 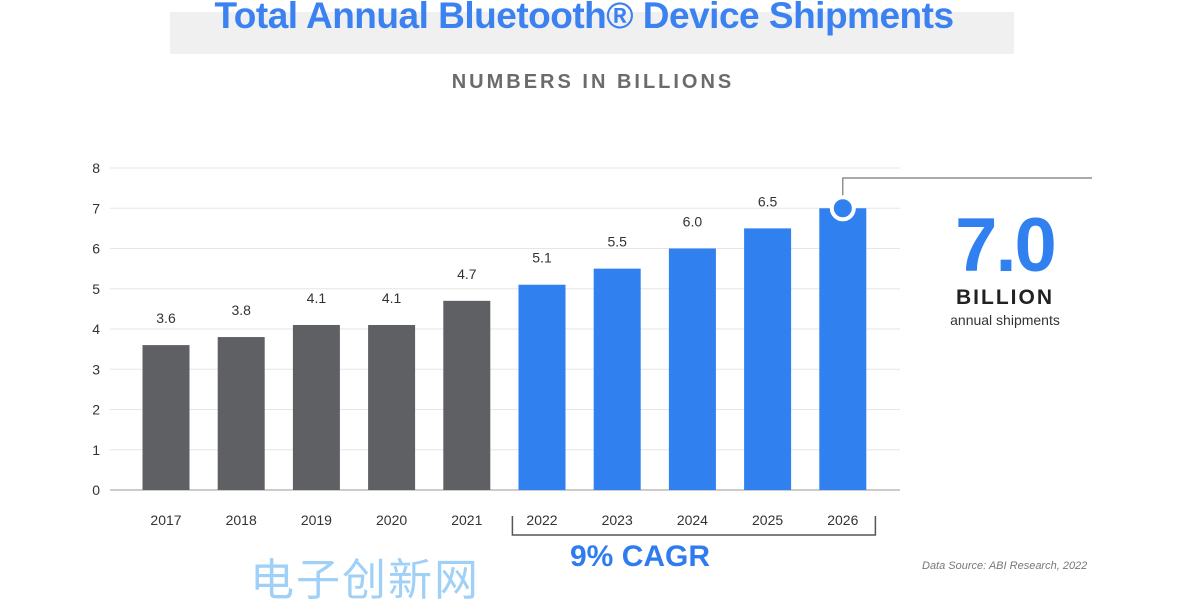 What do you see at coordinates (617, 242) in the screenshot?
I see `value-label: 5.5` at bounding box center [617, 242].